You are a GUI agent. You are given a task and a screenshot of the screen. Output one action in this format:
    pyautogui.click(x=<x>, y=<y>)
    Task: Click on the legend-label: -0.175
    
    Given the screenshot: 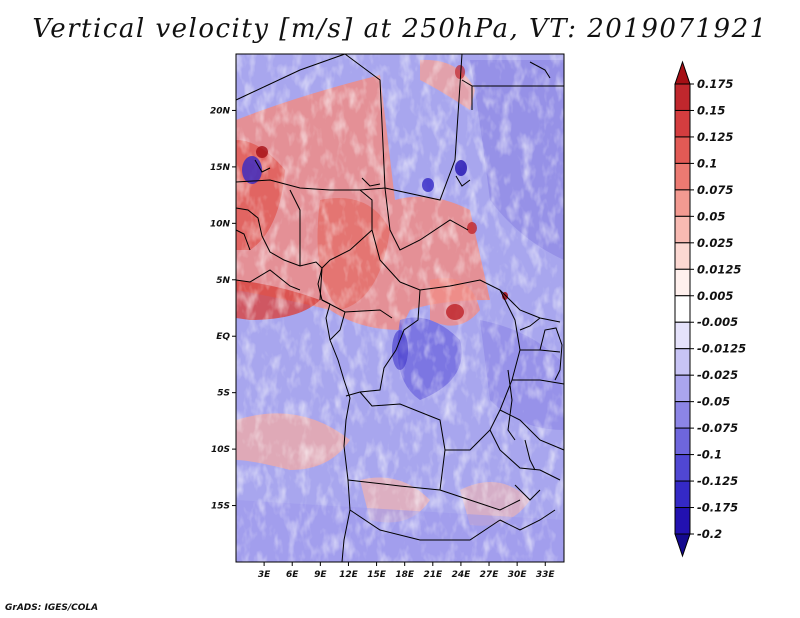 What is the action you would take?
    pyautogui.click(x=717, y=508)
    